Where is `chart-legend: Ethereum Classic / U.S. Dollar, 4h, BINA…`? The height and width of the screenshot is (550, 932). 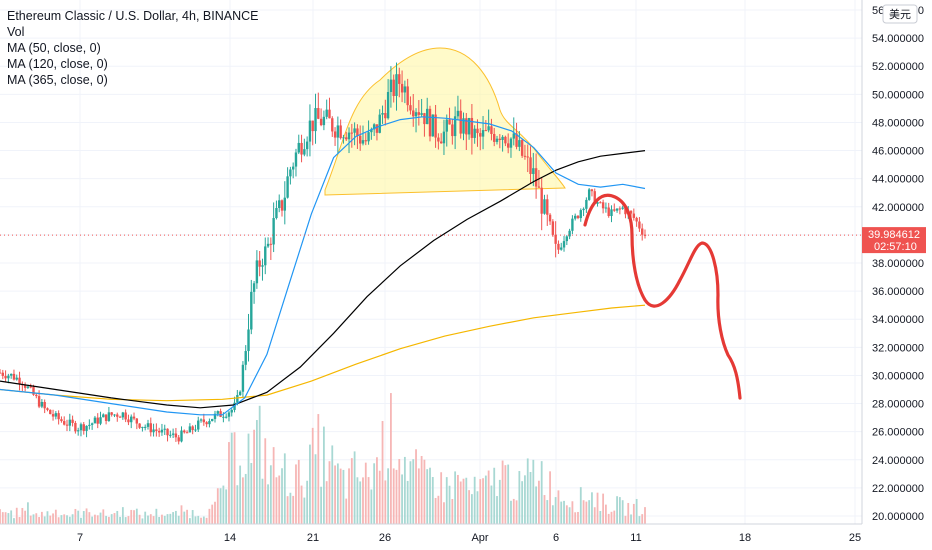
chart-legend: Ethereum Classic / U.S. Dollar, 4h, BINA… is located at coordinates (132, 48).